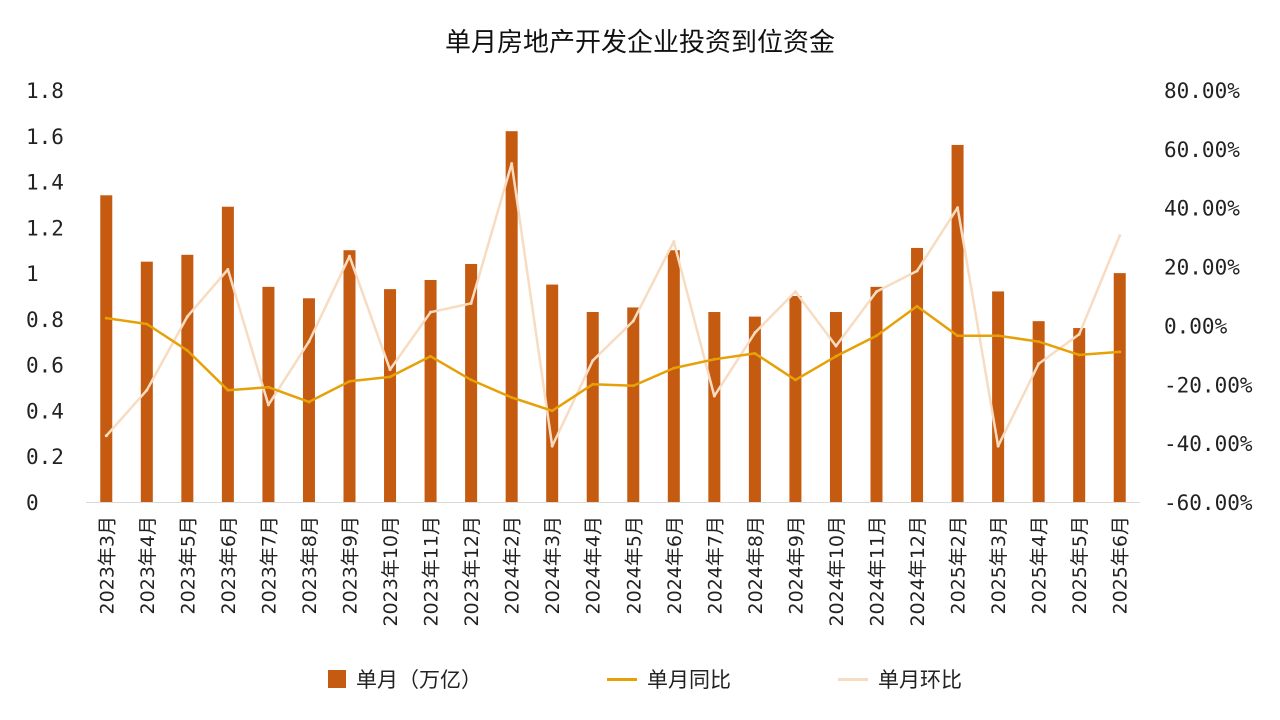 Image resolution: width=1280 pixels, height=720 pixels. Describe the element at coordinates (1080, 565) in the screenshot. I see `category-label: 2025年5月` at that location.